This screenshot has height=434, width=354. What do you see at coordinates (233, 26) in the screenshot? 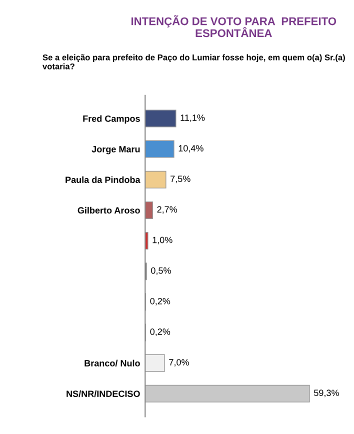
I see `chart-title: INTENÇÃO DE VOTO PARA PREFEITO ESPONTÂNEA` at bounding box center [233, 26].